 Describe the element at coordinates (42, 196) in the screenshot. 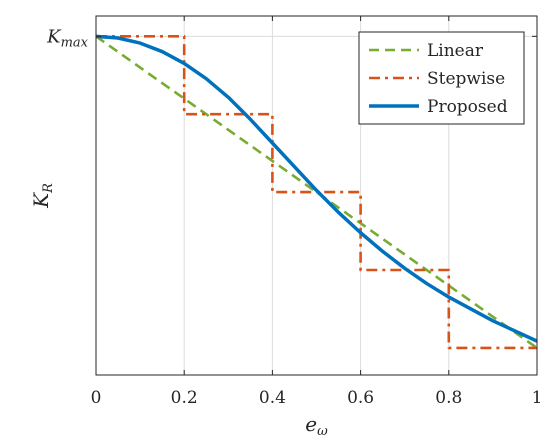

I see `y-axis-label: KR` at that location.